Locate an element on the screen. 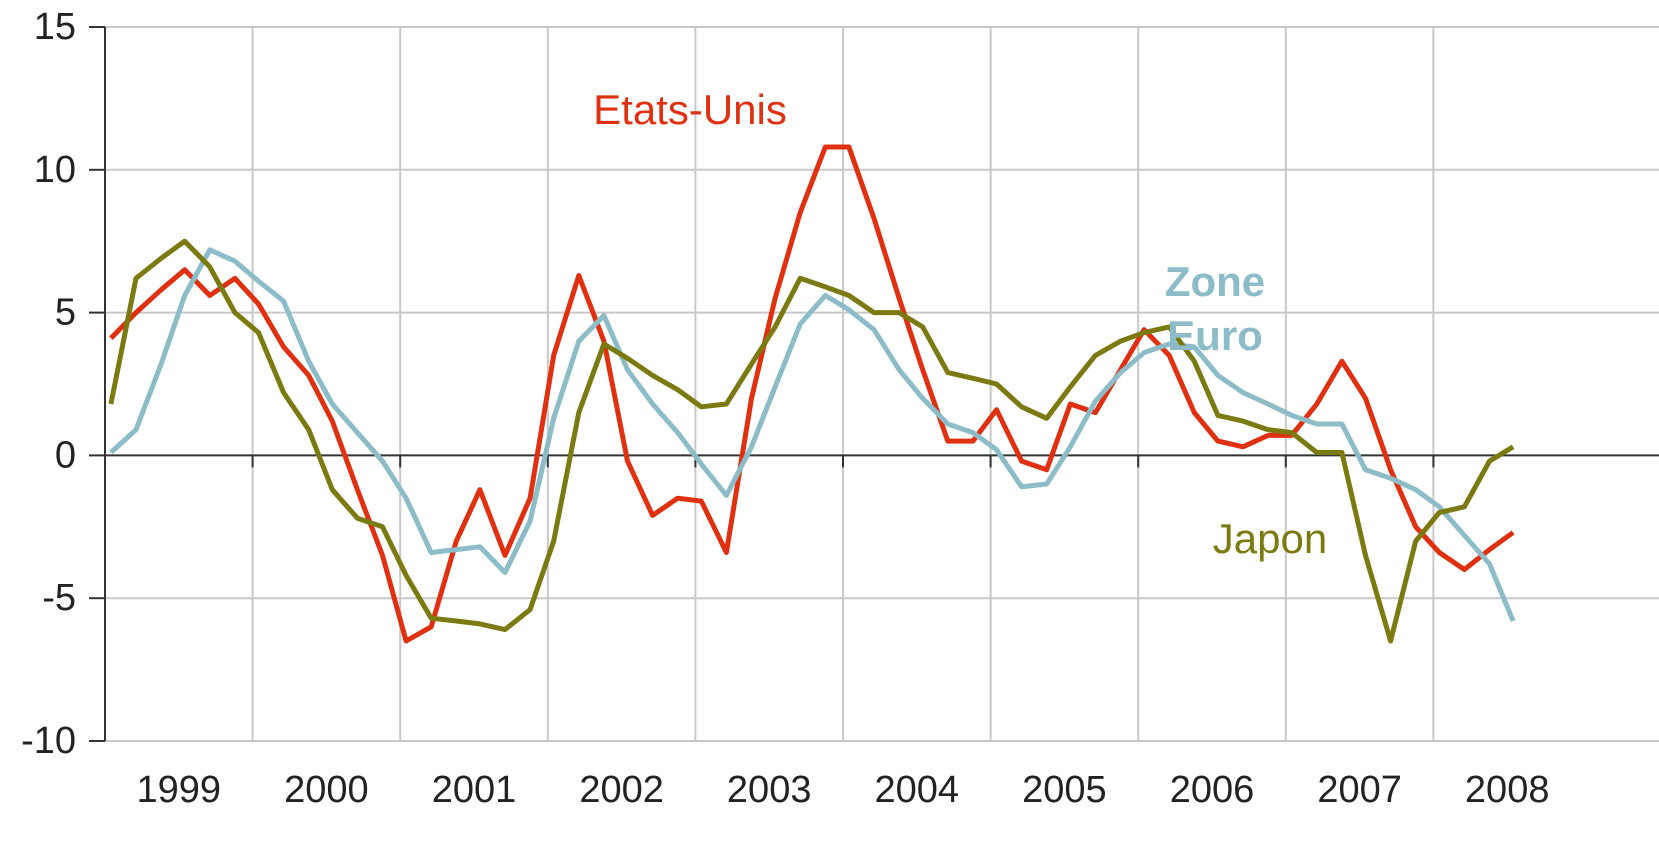  series-label: Etats-Unis is located at coordinates (690, 109).